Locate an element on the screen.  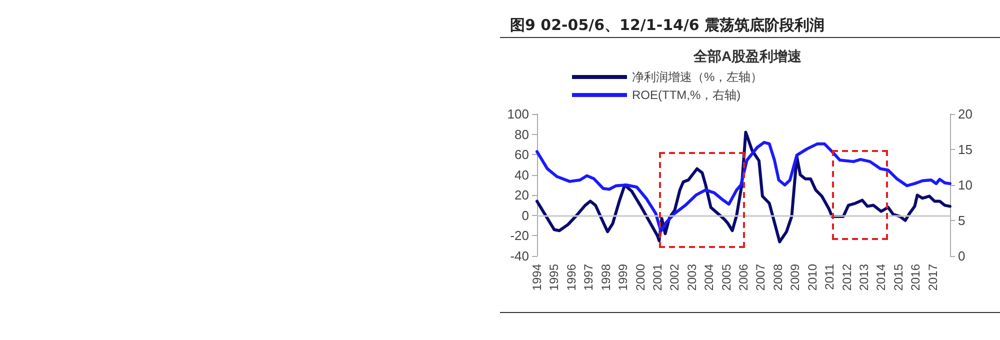
x-tick-label: 2009 is located at coordinates (795, 277).